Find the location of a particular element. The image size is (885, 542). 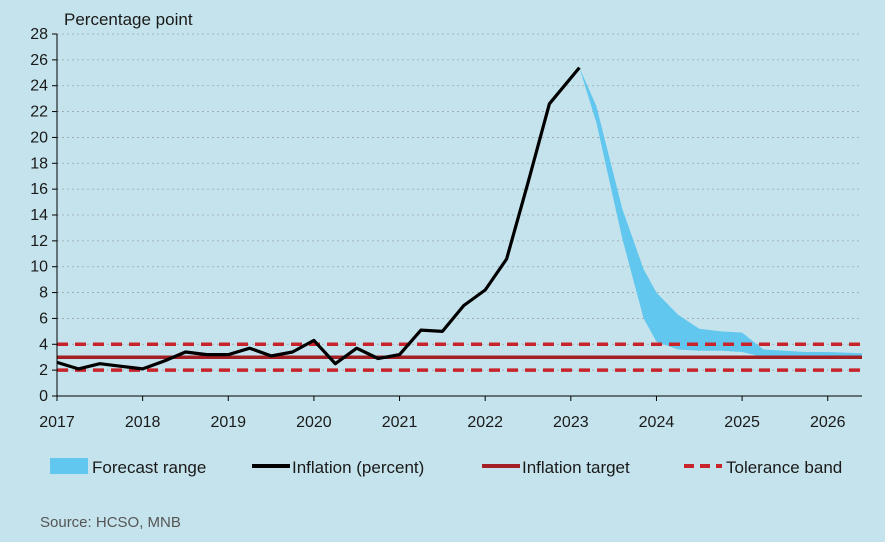

y-tick-label: 20 is located at coordinates (39, 137).